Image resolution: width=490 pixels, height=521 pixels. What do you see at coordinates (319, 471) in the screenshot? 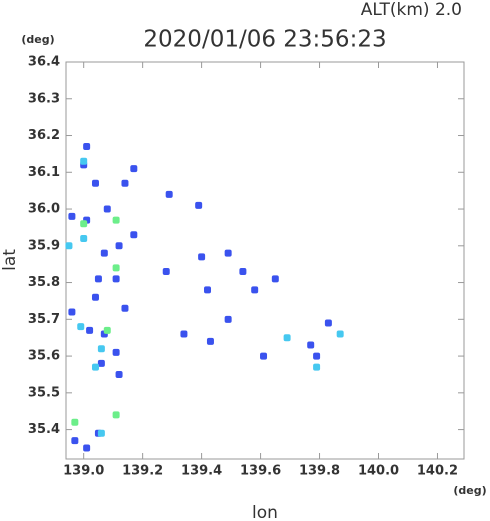
I see `x-tick-label: 139.8` at bounding box center [319, 471].